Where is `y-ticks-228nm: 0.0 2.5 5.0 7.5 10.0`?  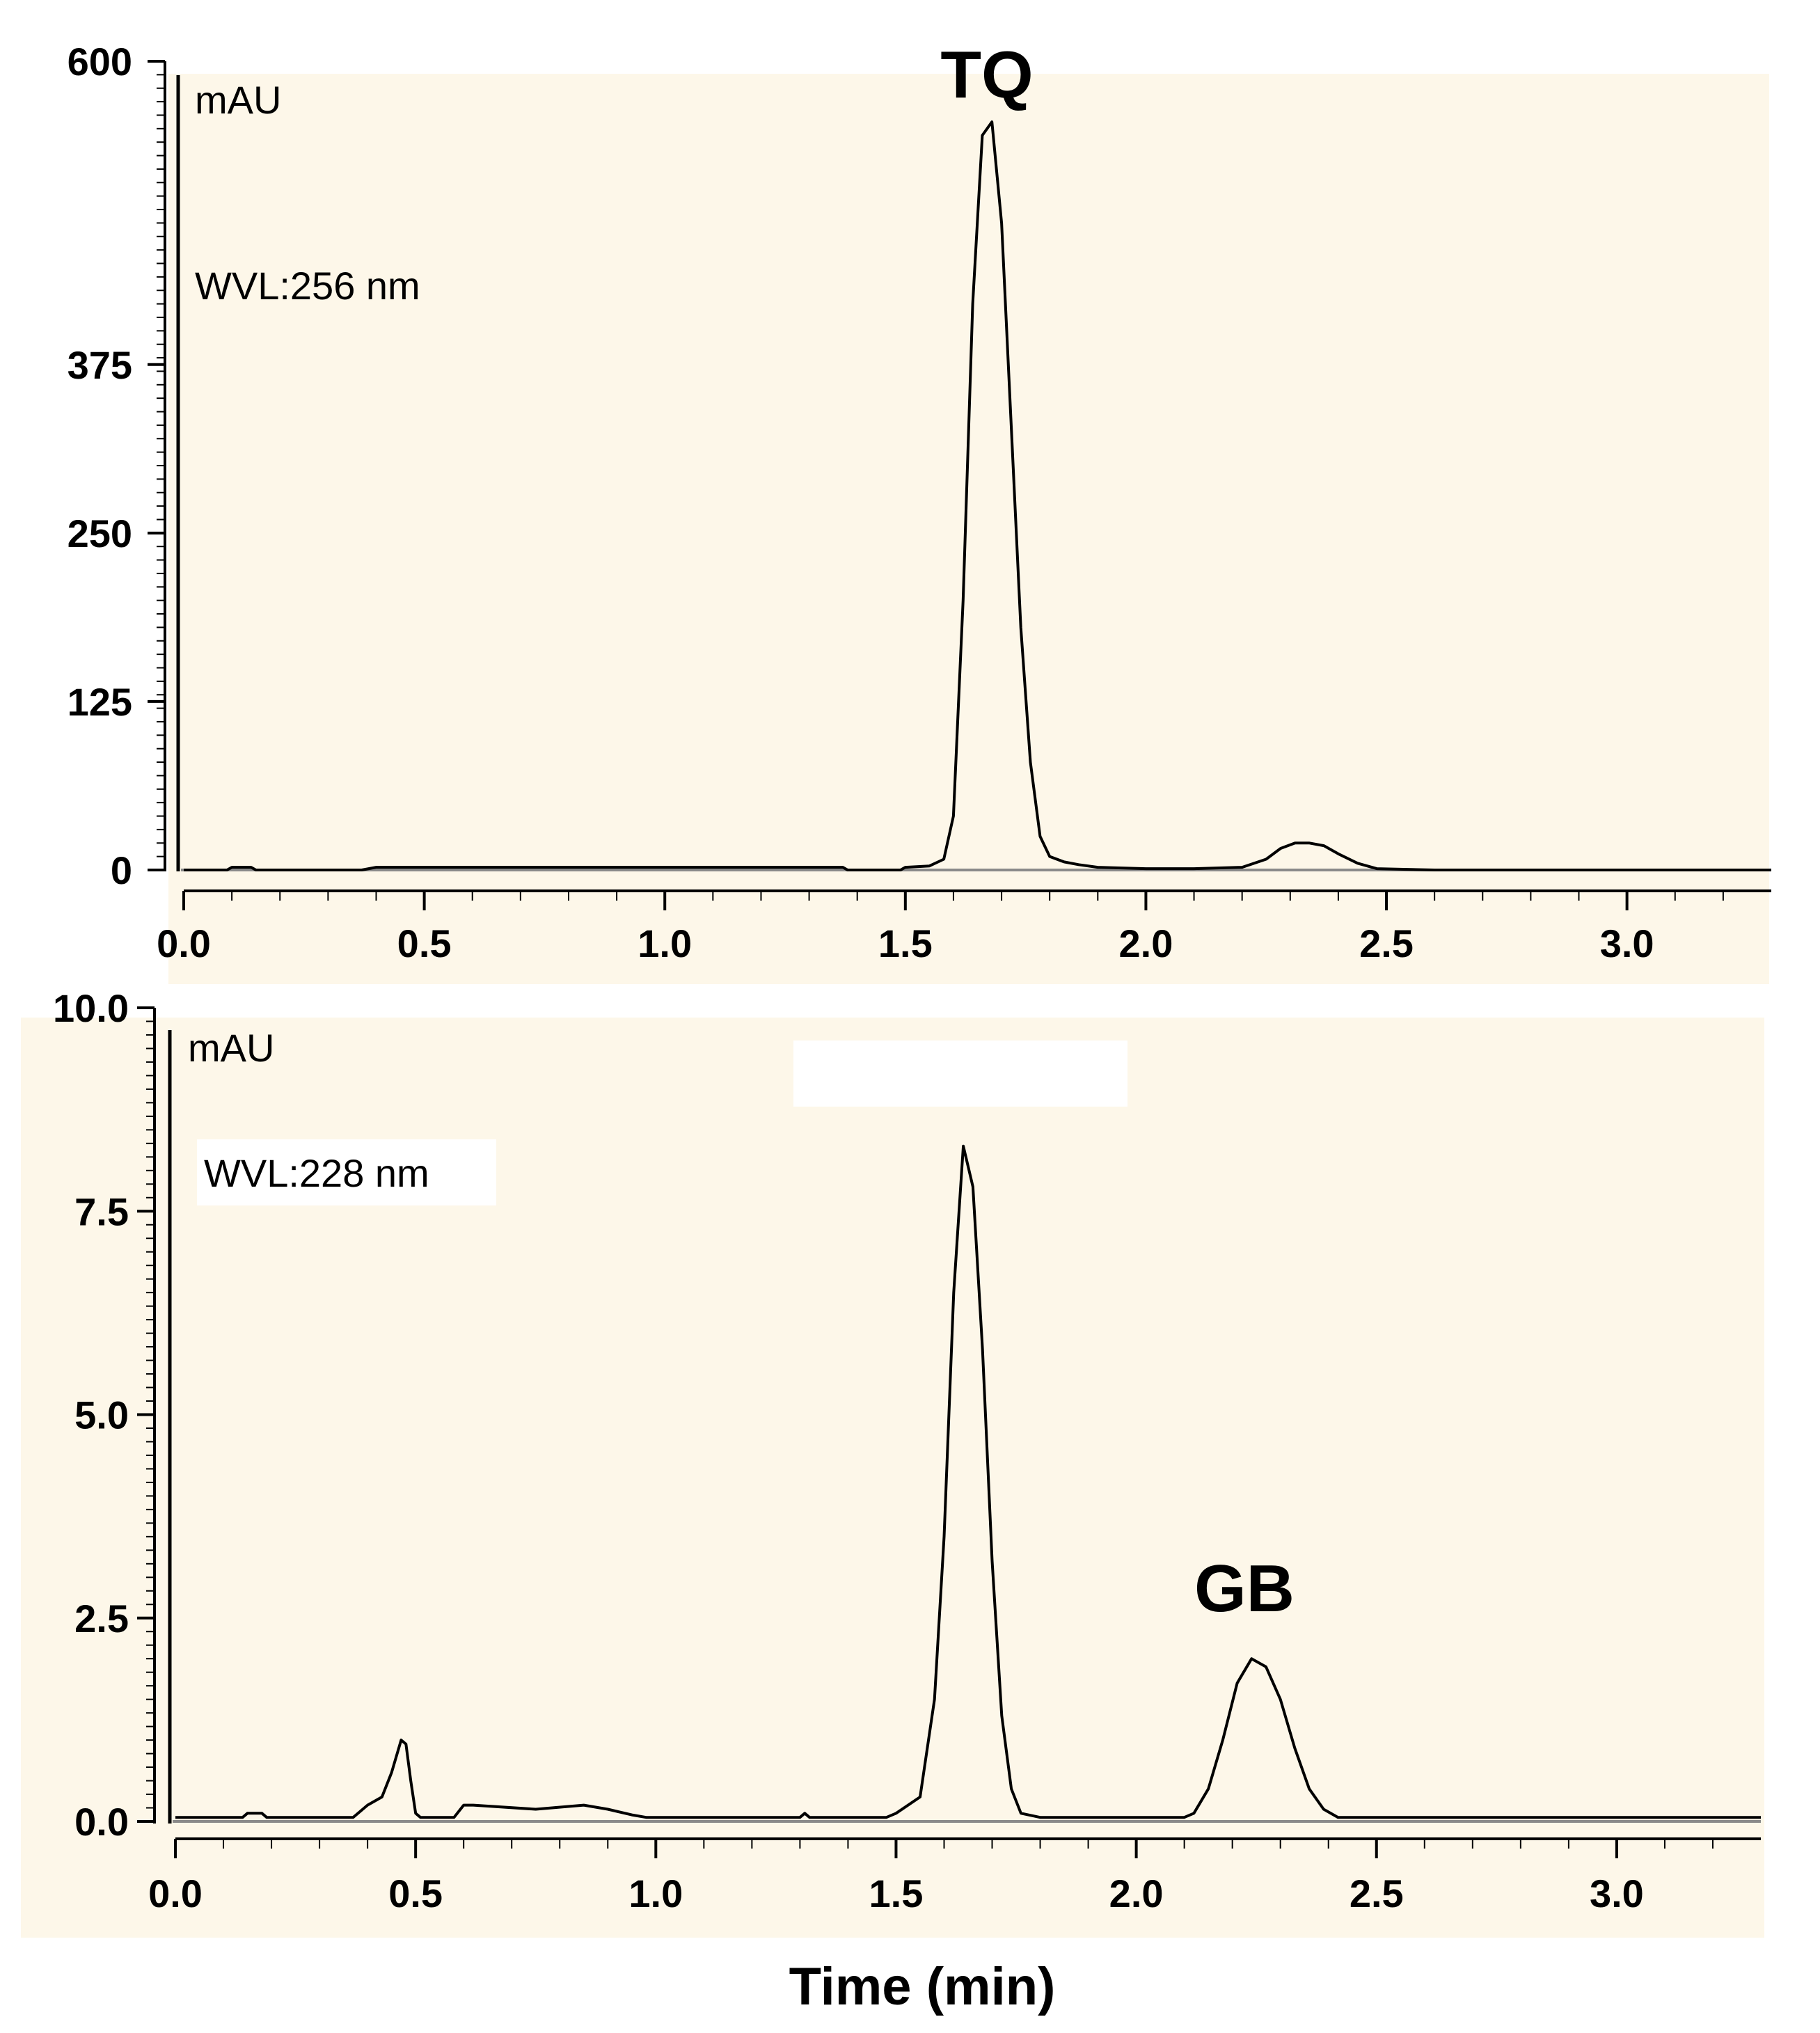
y-ticks-228nm: 0.0 2.5 5.0 7.5 10.0 is located at coordinates (104, 1415).